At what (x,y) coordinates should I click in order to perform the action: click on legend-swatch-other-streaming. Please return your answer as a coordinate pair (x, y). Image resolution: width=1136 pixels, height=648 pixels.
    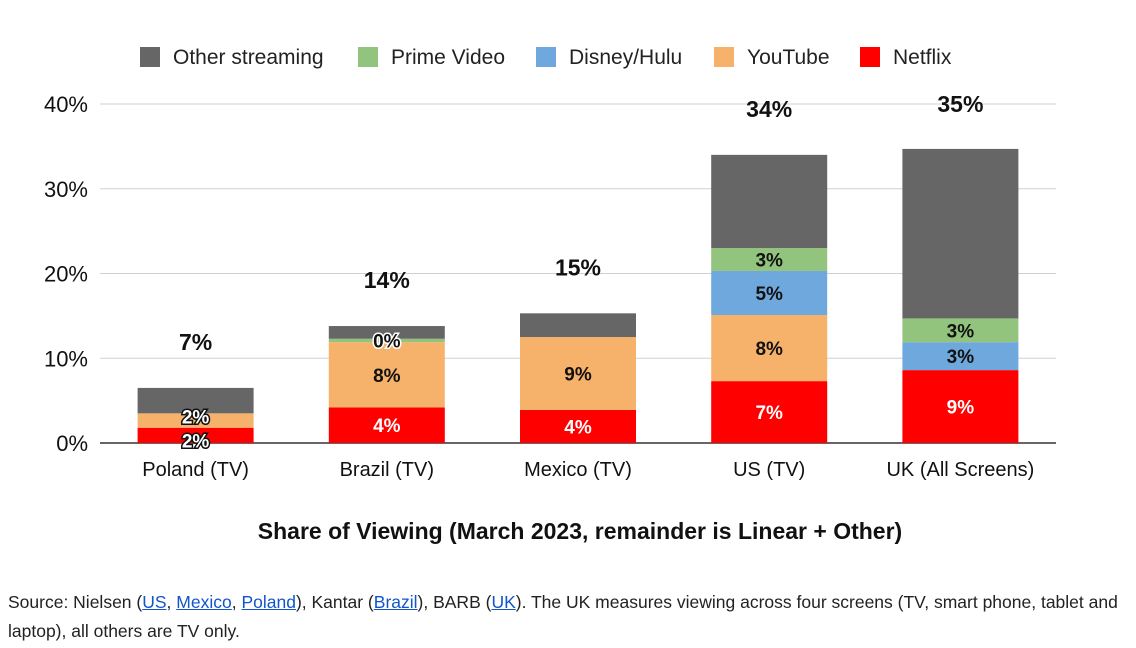
    Looking at the image, I should click on (150, 57).